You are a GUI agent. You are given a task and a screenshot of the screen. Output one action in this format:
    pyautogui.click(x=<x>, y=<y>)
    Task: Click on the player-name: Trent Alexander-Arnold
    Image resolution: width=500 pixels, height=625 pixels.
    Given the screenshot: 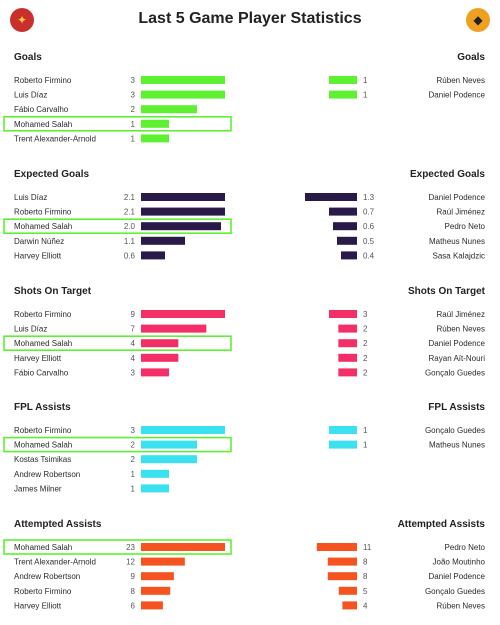 What is the action you would take?
    pyautogui.click(x=55, y=138)
    